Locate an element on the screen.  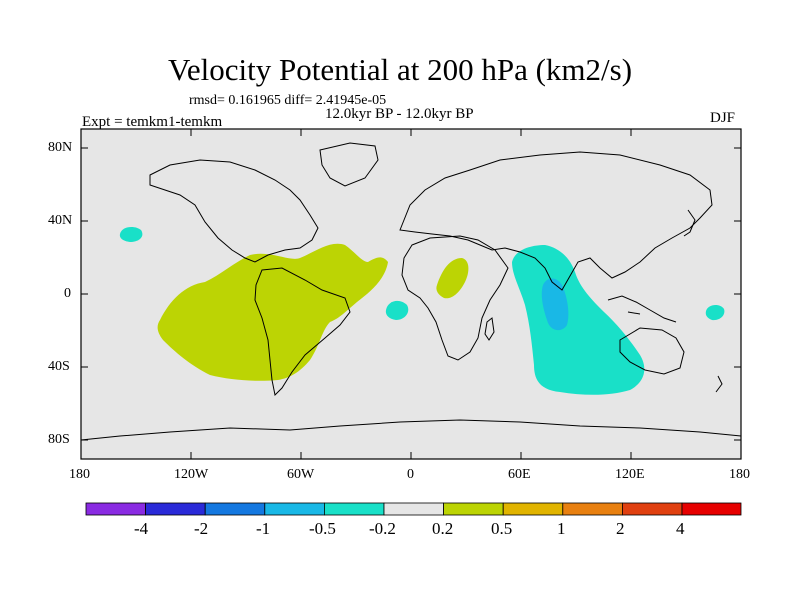
period-text: 12.0kyr BP - 12.0kyr BP is located at coordinates (399, 114).